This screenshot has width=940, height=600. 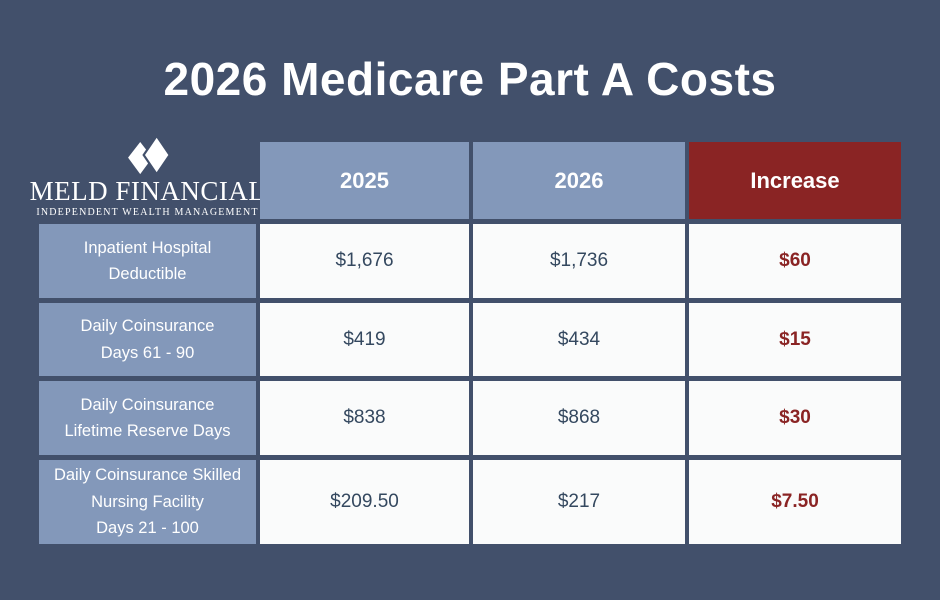 I want to click on value-increase: $60, so click(x=795, y=261).